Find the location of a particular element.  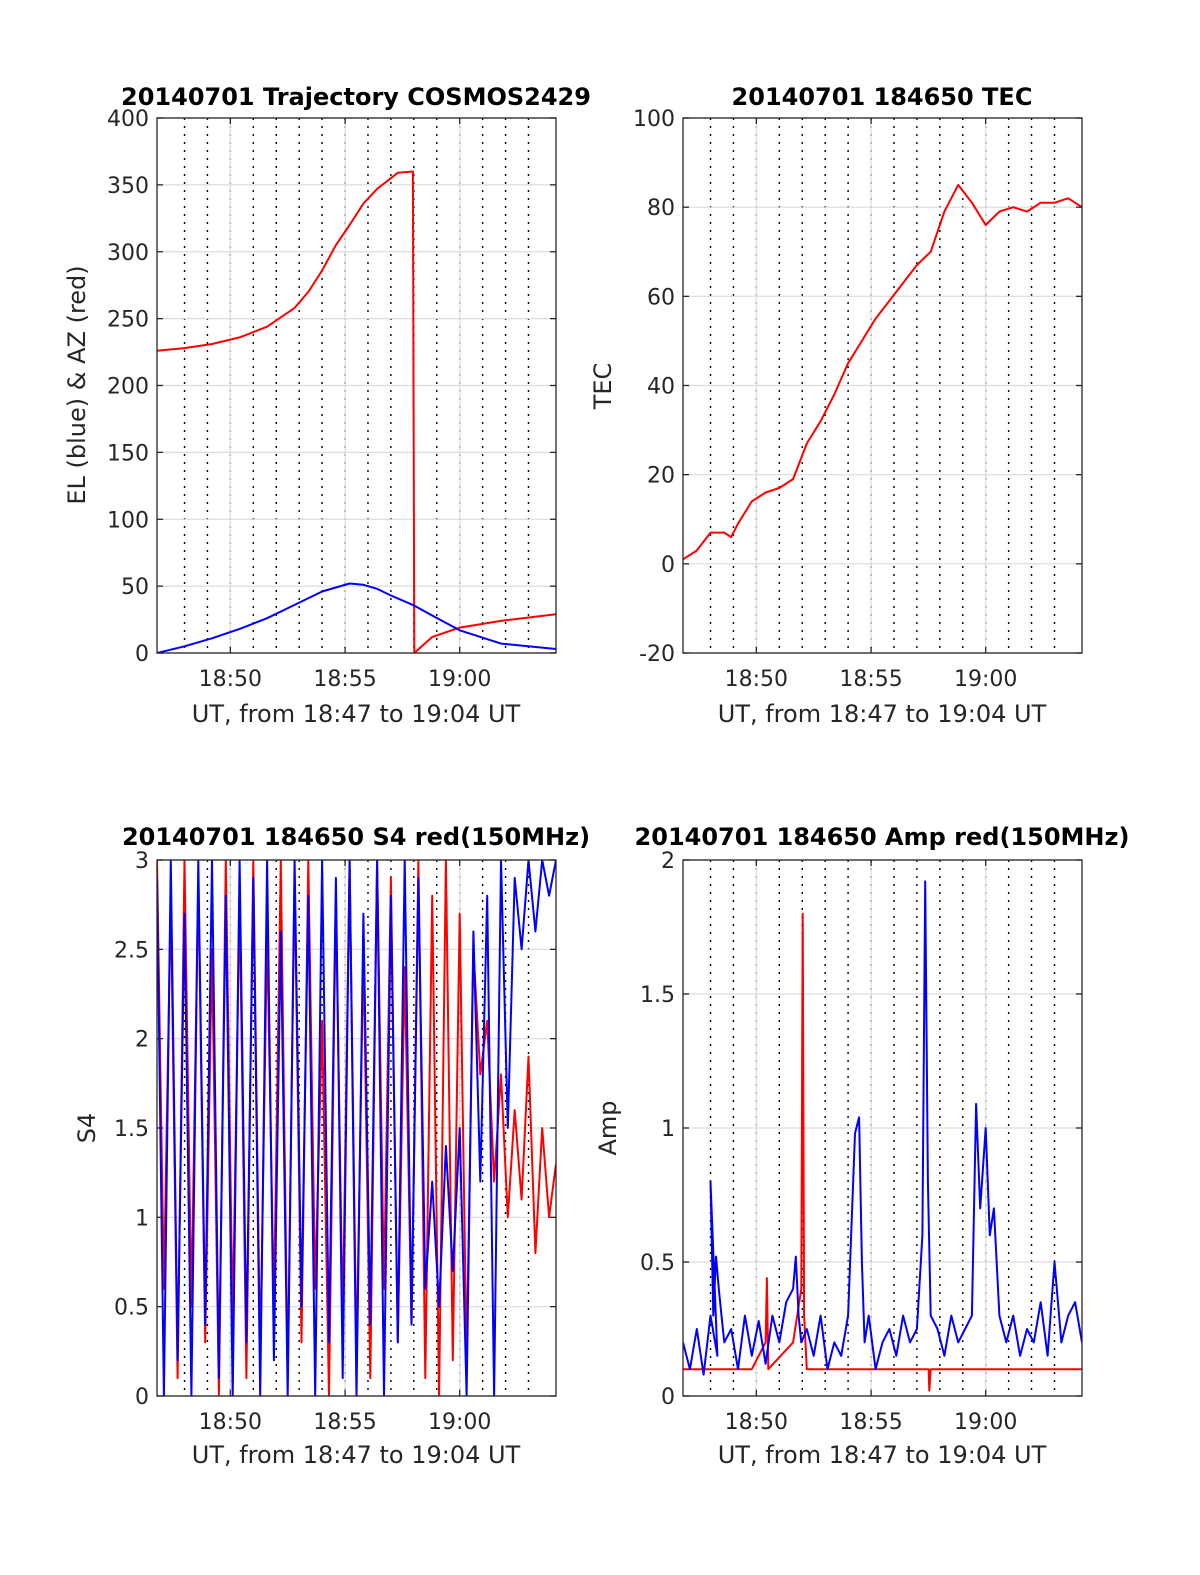

y-tick-label: 2.5 is located at coordinates (131, 950).